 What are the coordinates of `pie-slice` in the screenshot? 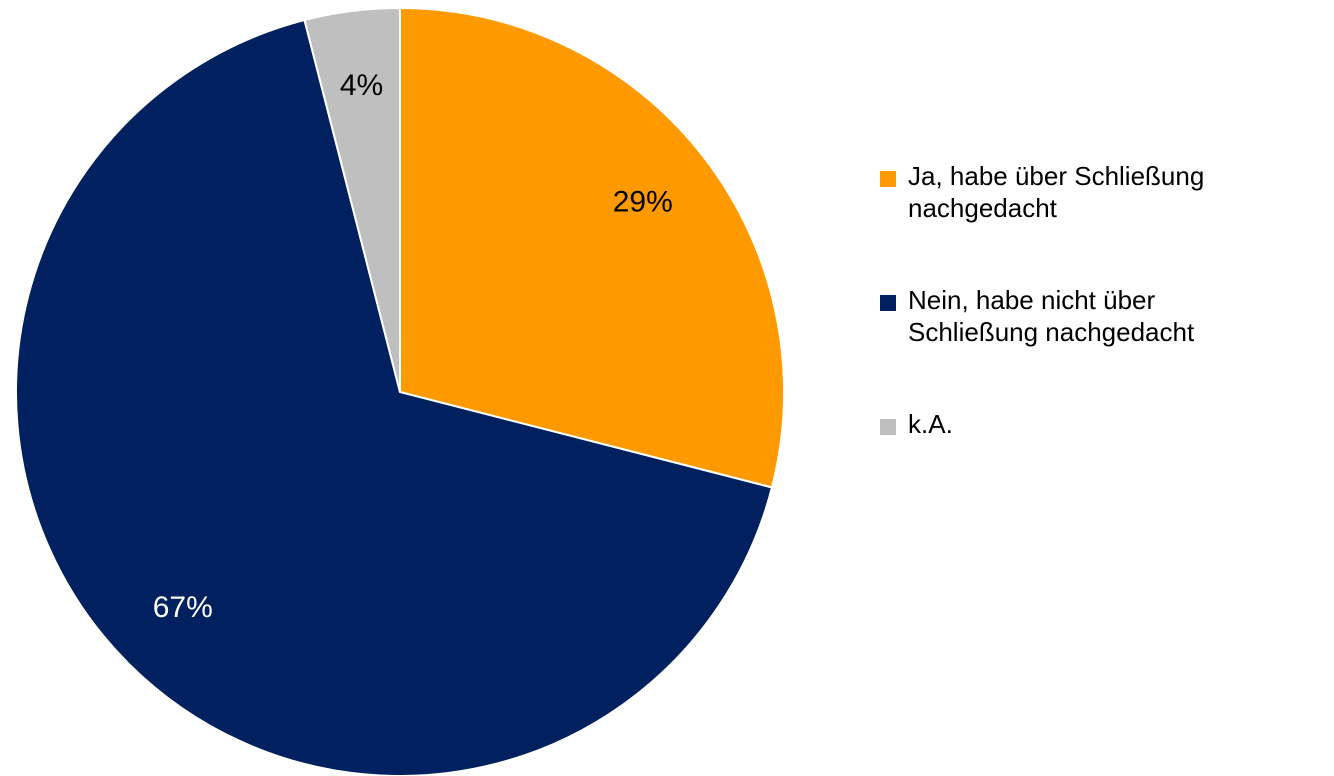 It's located at (352, 199).